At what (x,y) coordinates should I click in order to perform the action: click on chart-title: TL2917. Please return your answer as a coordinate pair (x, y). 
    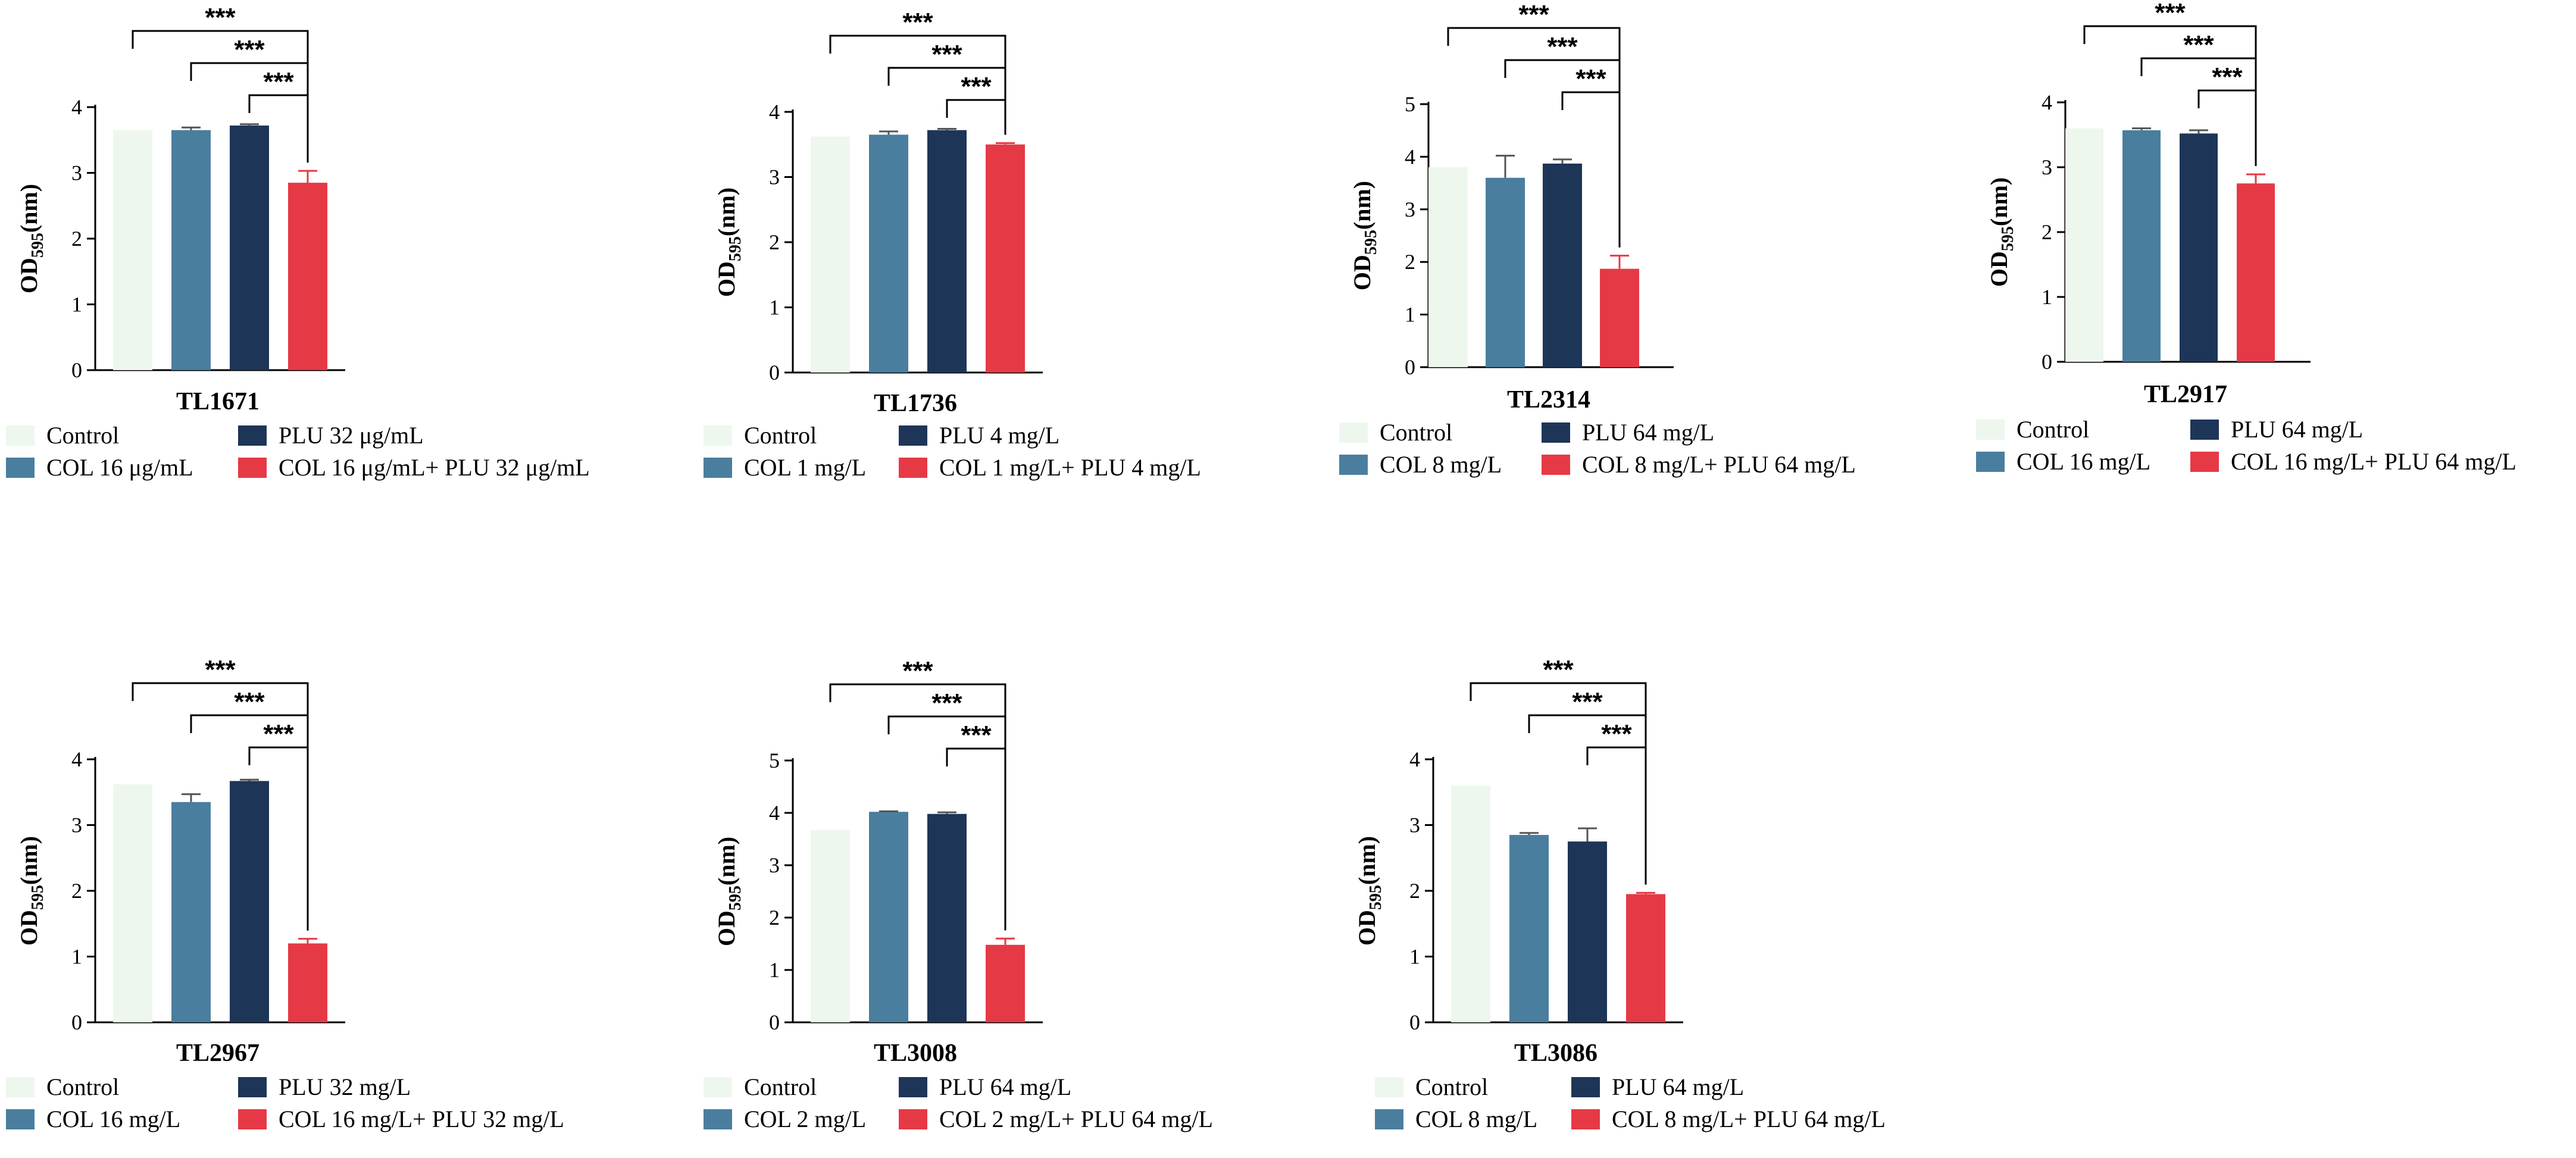
    Looking at the image, I should click on (2185, 394).